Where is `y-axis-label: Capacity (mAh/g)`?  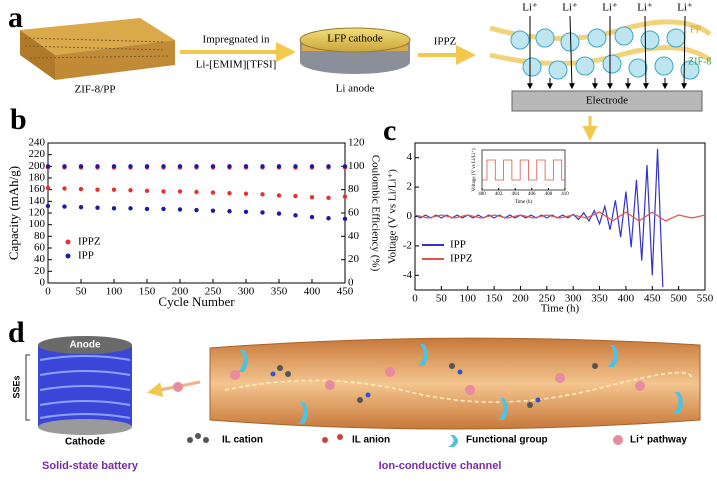 y-axis-label: Capacity (mAh/g) is located at coordinates (13, 213).